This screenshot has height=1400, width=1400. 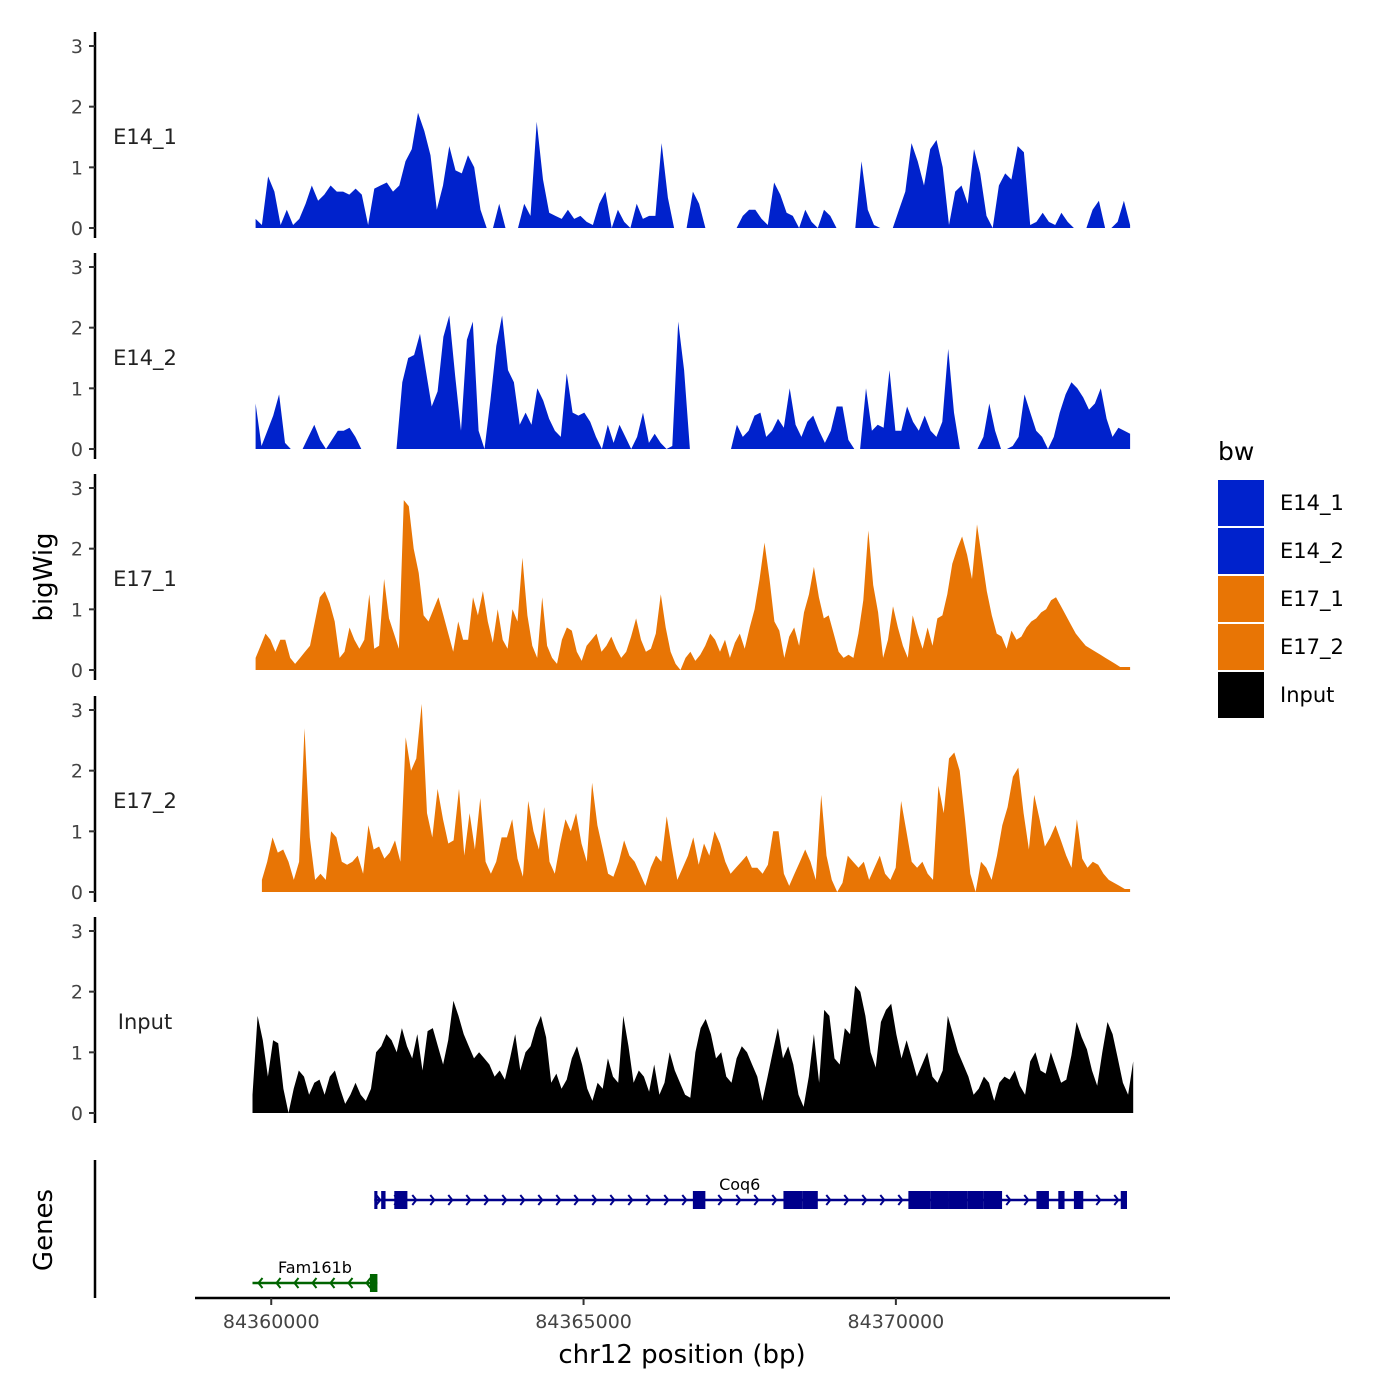 I want to click on track-e14-1: 0 1 2 3 E14_1, so click(x=601, y=136).